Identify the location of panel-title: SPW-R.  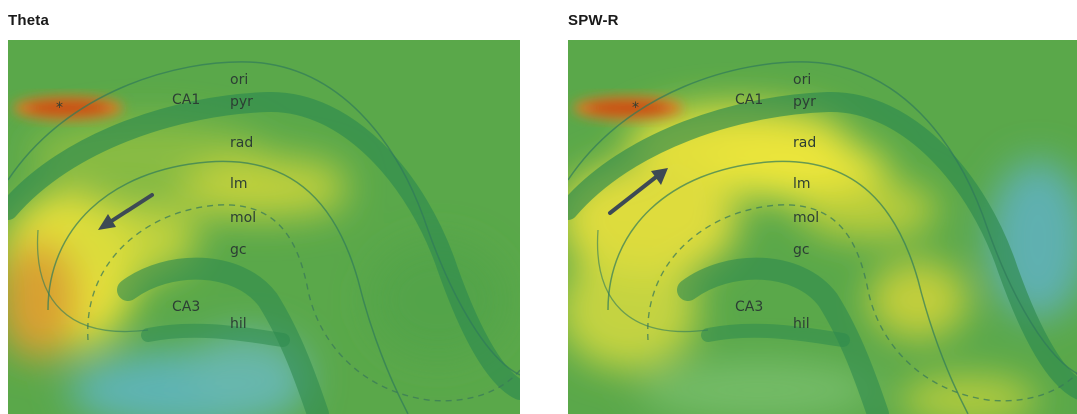
(593, 20).